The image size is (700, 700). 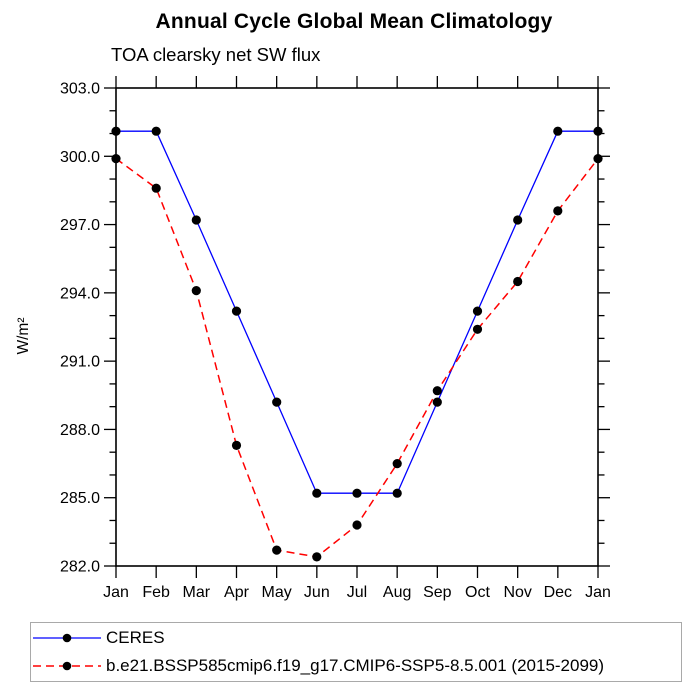 What do you see at coordinates (277, 592) in the screenshot?
I see `x-tick-label: May` at bounding box center [277, 592].